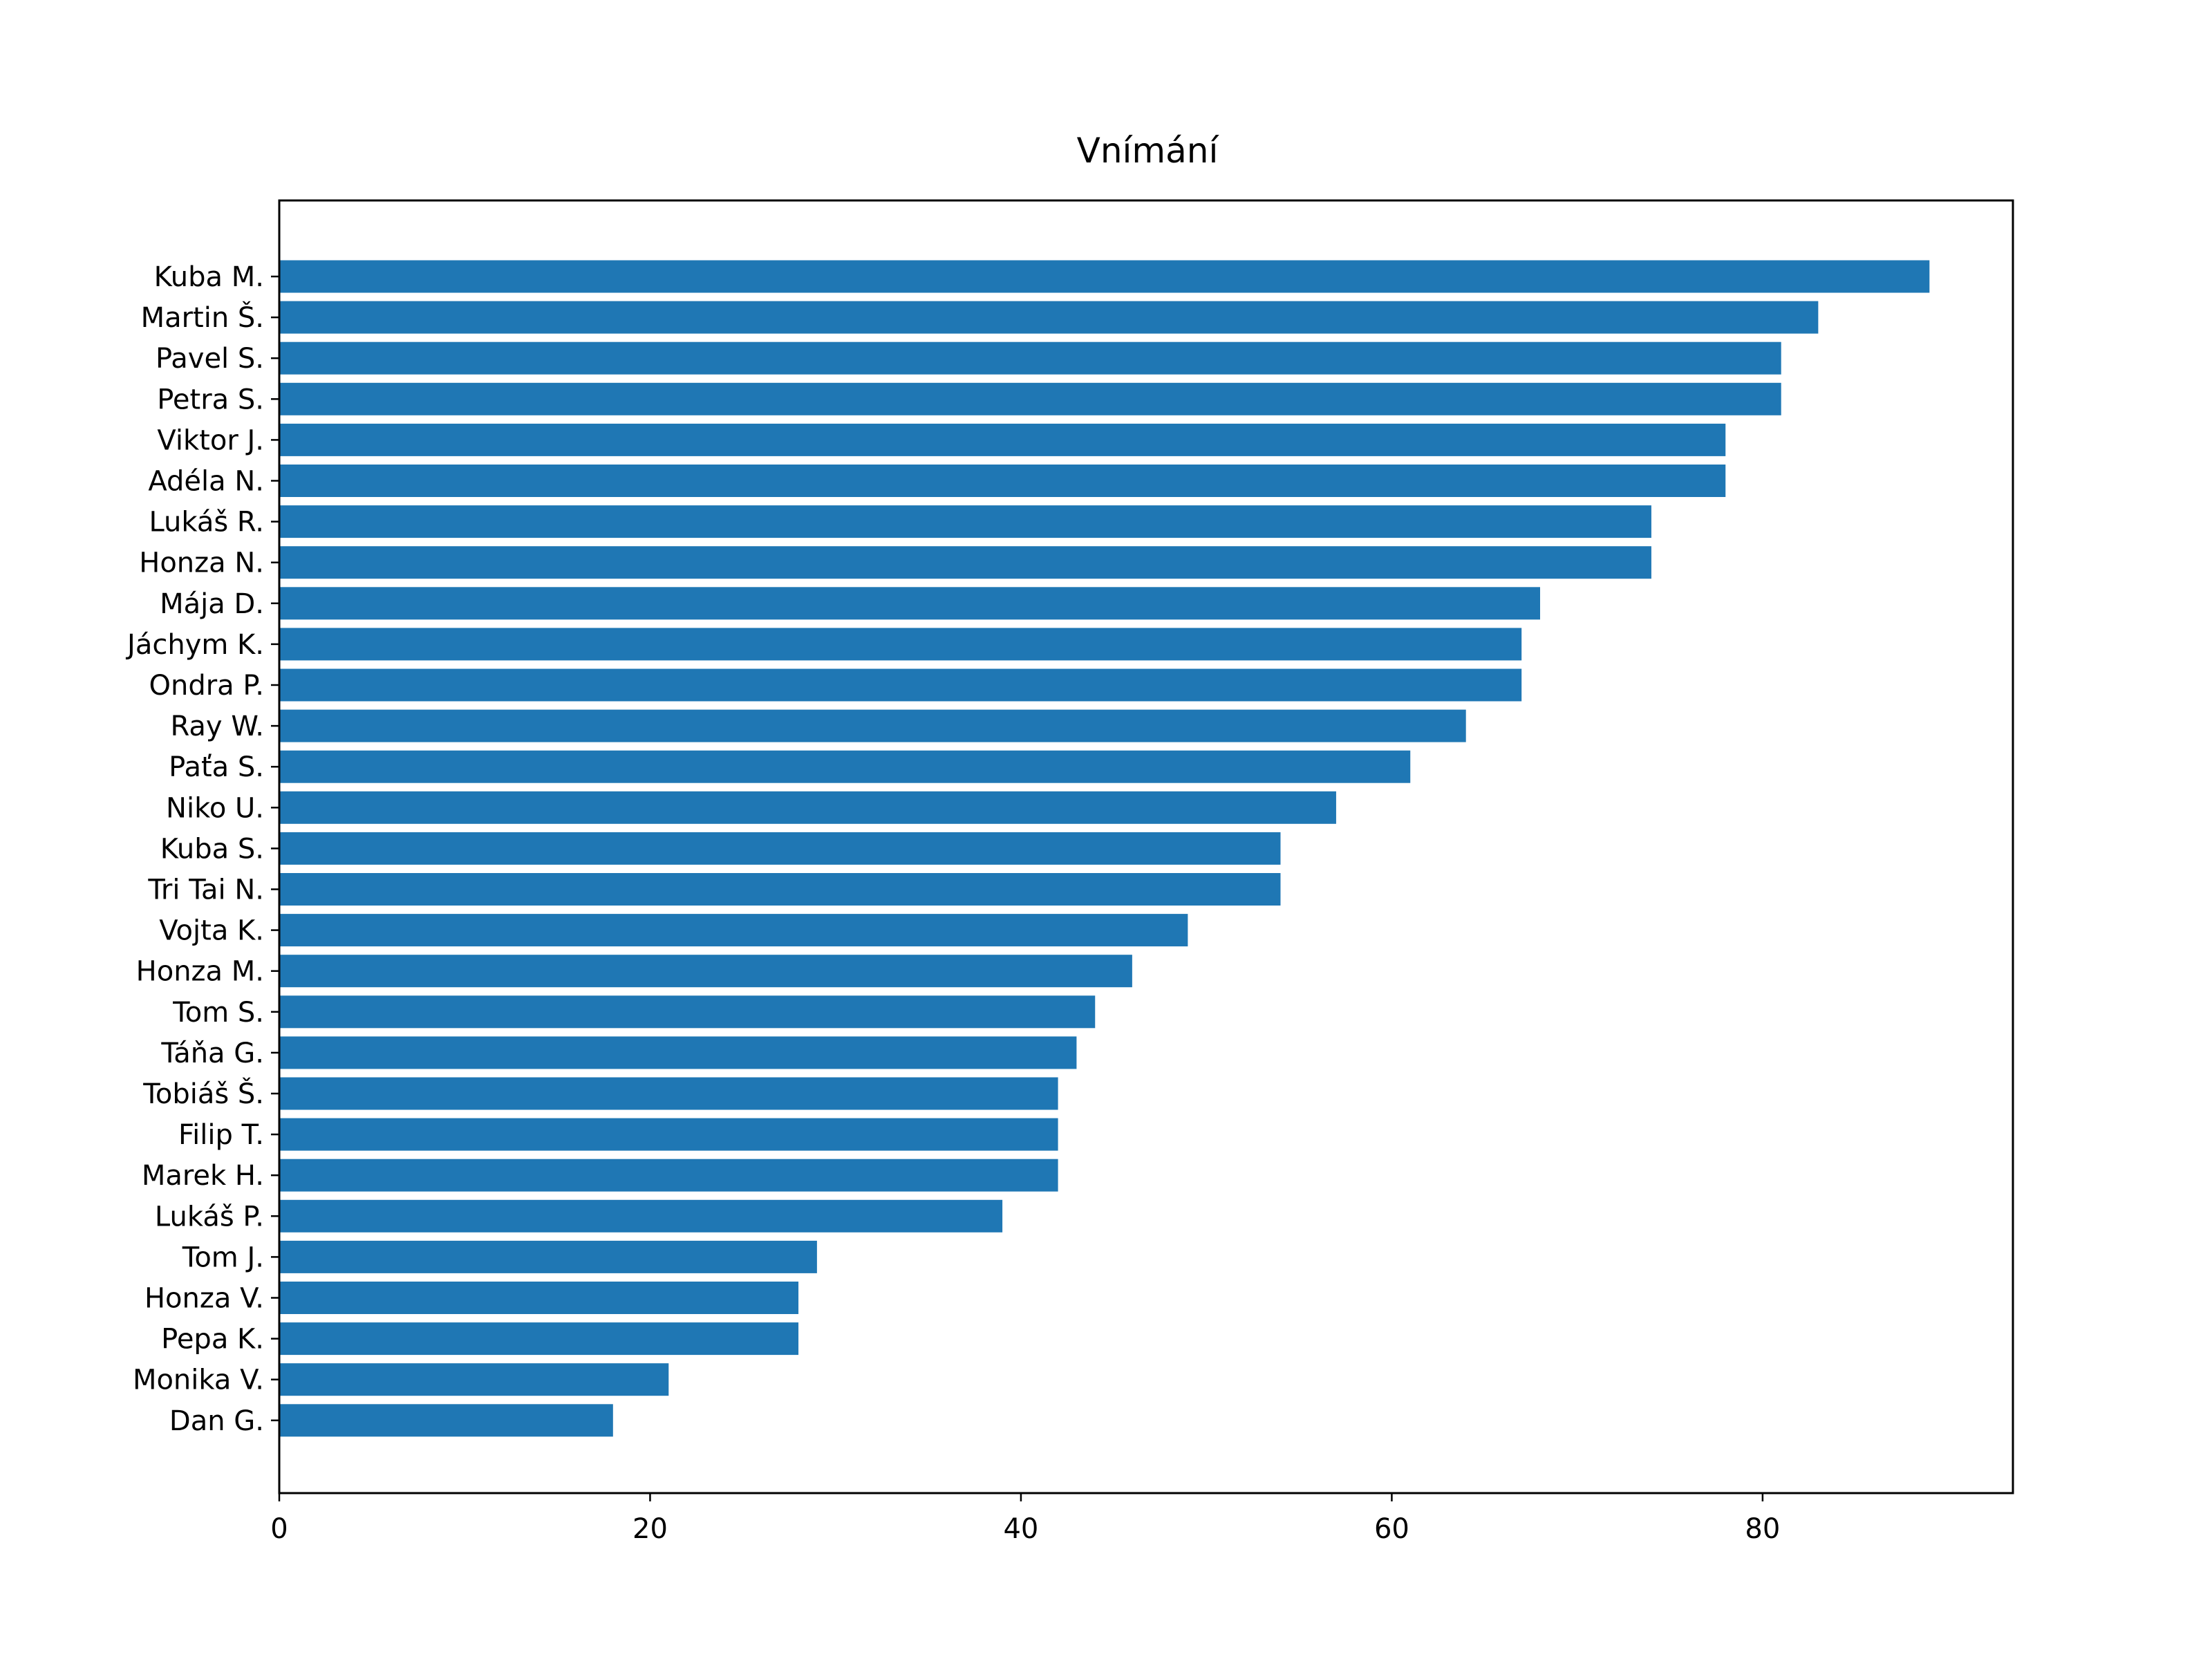  I want to click on x-axis-ticks: 0 20 40 60 80, so click(1025, 1519).